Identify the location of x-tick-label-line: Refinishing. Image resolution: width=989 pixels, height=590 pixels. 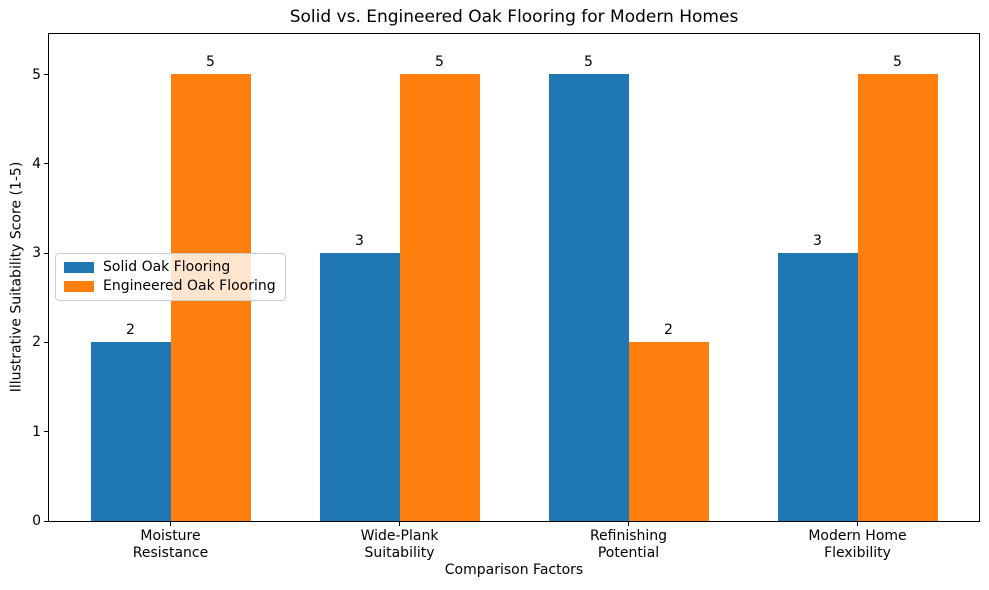
(628, 536).